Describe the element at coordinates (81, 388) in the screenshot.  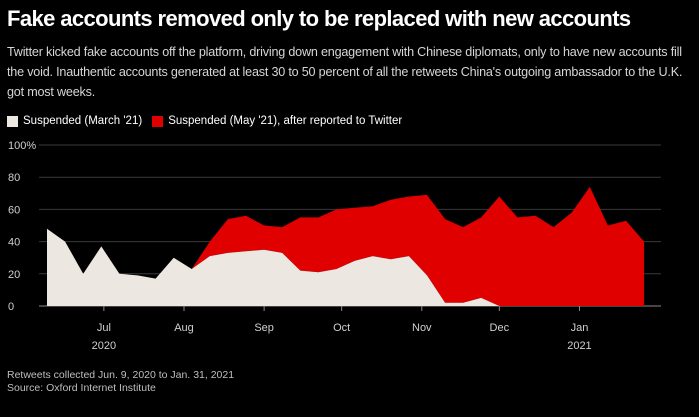
I see `source-note: Source: Oxford Internet Institute` at that location.